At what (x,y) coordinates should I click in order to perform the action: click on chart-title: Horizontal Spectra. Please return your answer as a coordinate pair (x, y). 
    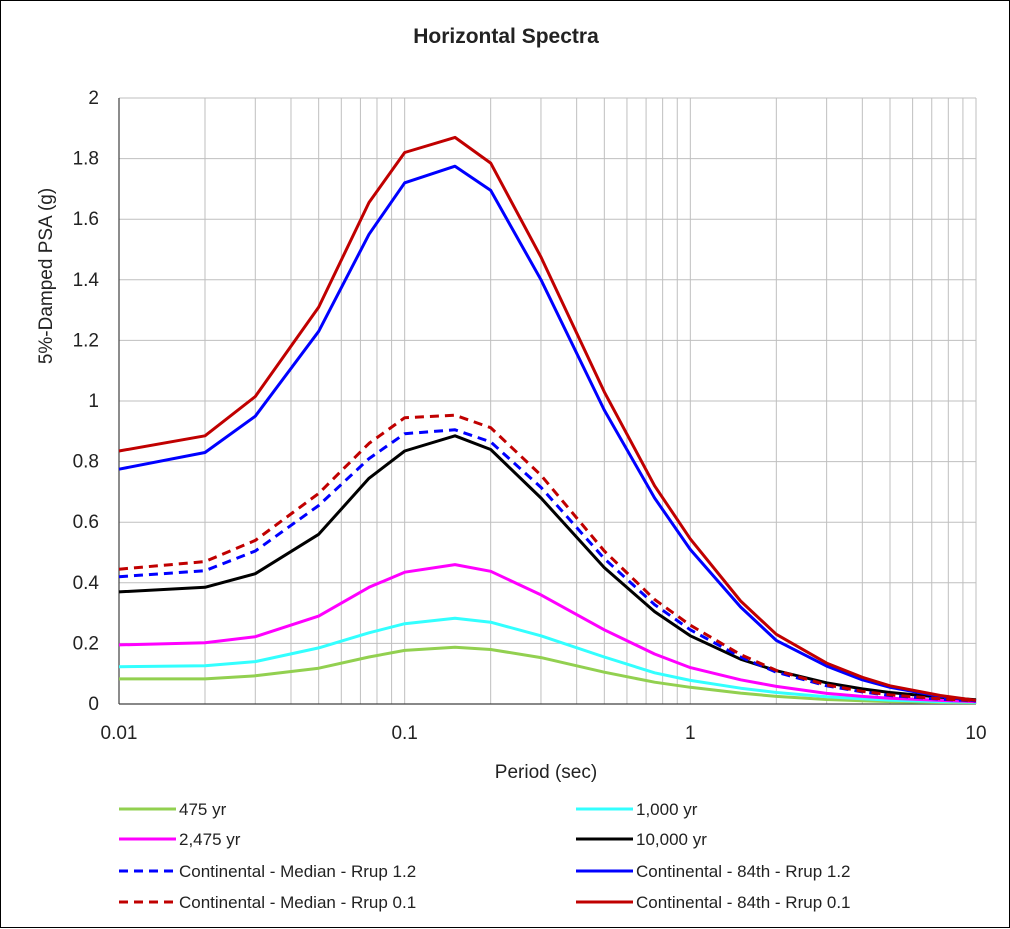
    Looking at the image, I should click on (506, 36).